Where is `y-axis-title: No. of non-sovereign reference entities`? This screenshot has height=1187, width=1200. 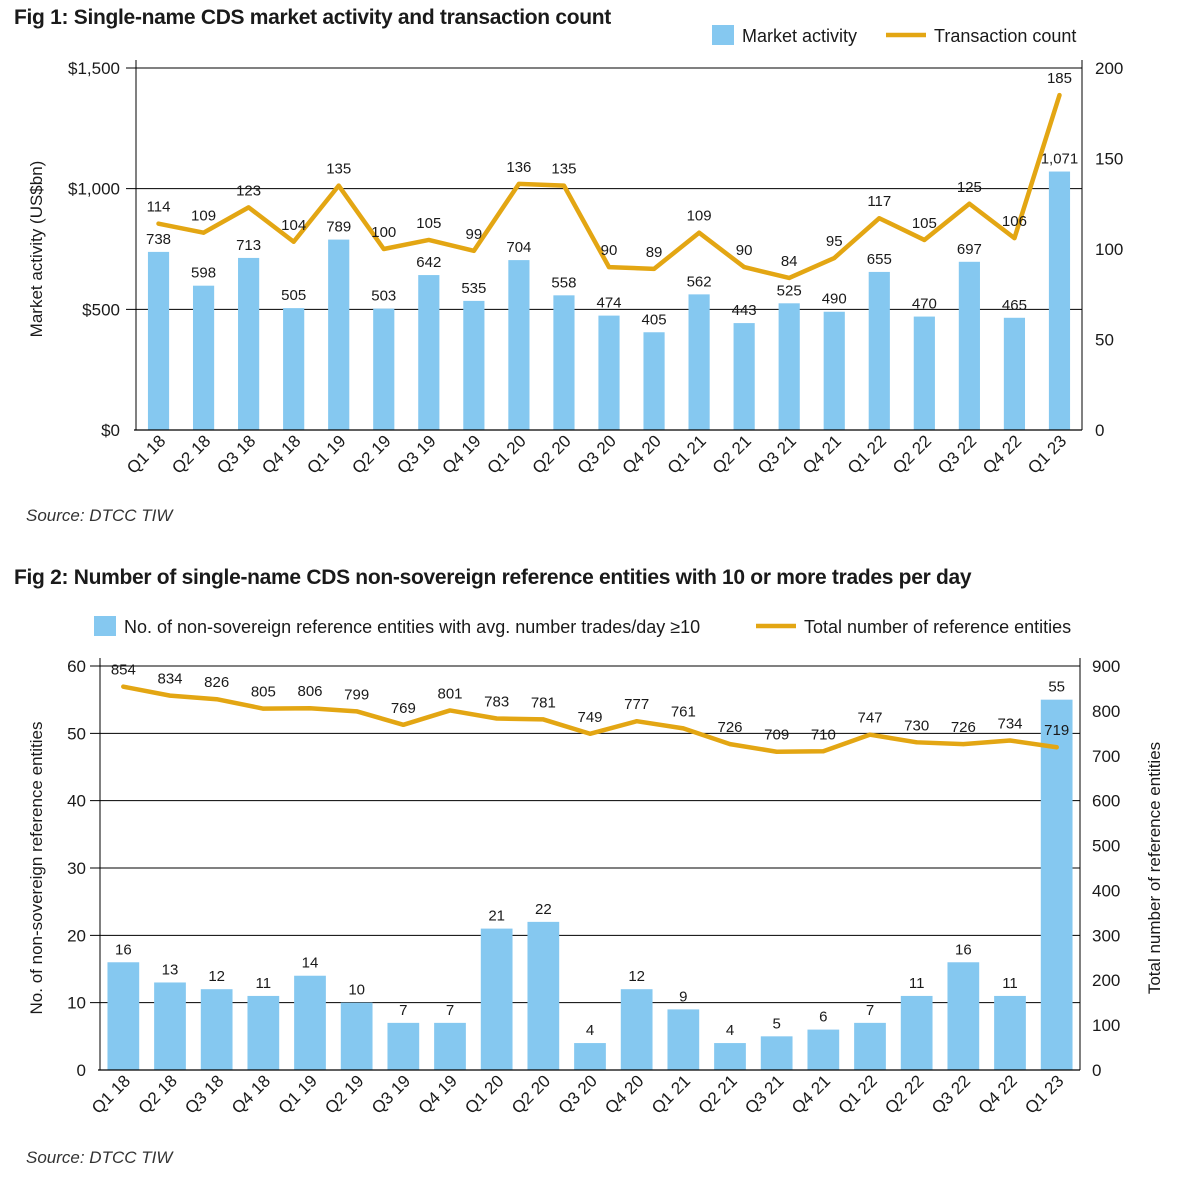
y-axis-title: No. of non-sovereign reference entities is located at coordinates (36, 868).